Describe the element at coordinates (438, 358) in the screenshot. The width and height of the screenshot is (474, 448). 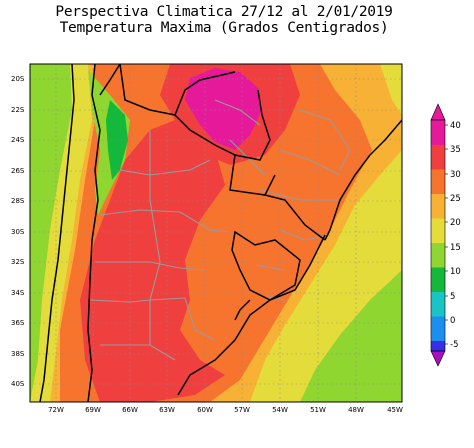
I see `colorbar-arrow-bottom` at that location.